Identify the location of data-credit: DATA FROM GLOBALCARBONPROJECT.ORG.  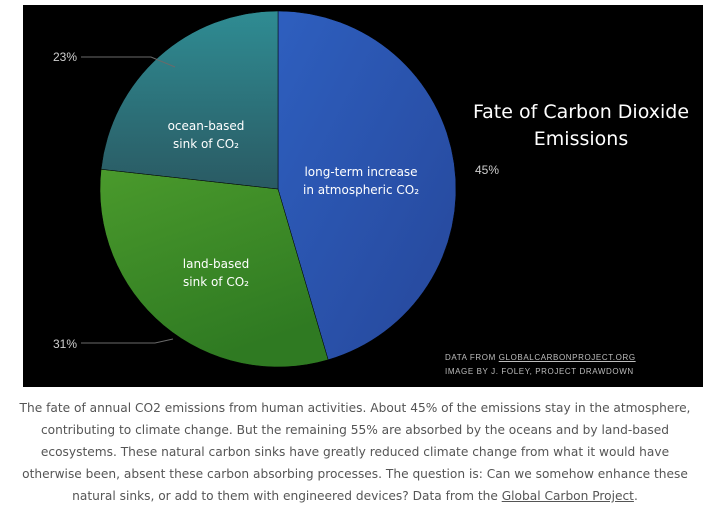
(540, 357).